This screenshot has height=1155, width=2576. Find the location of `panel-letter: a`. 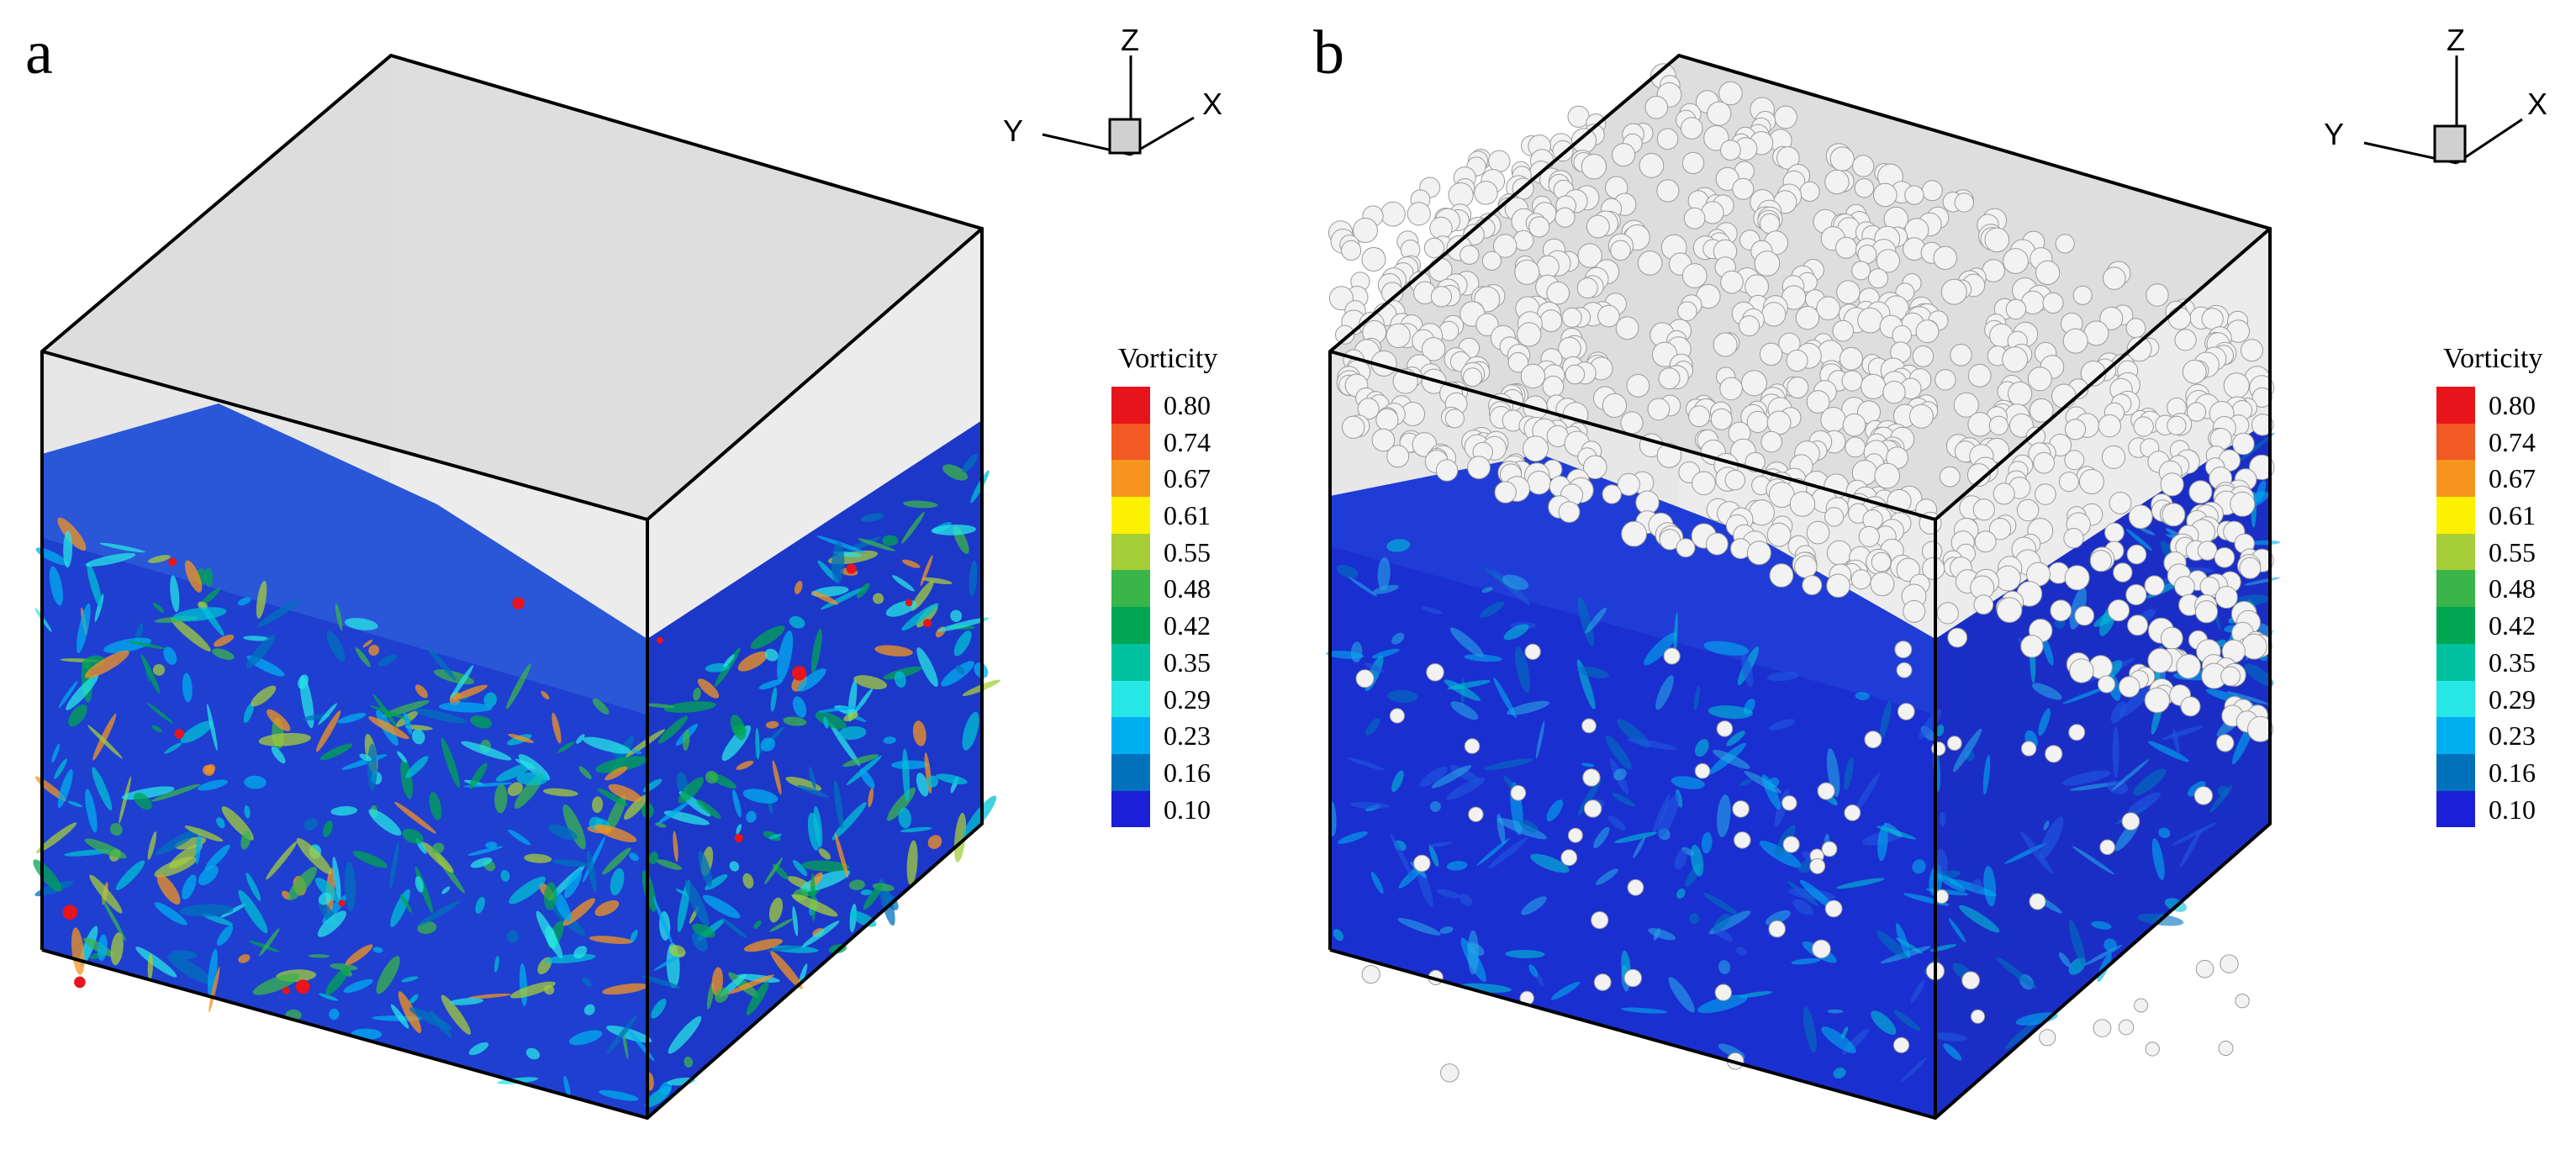

panel-letter: a is located at coordinates (39, 52).